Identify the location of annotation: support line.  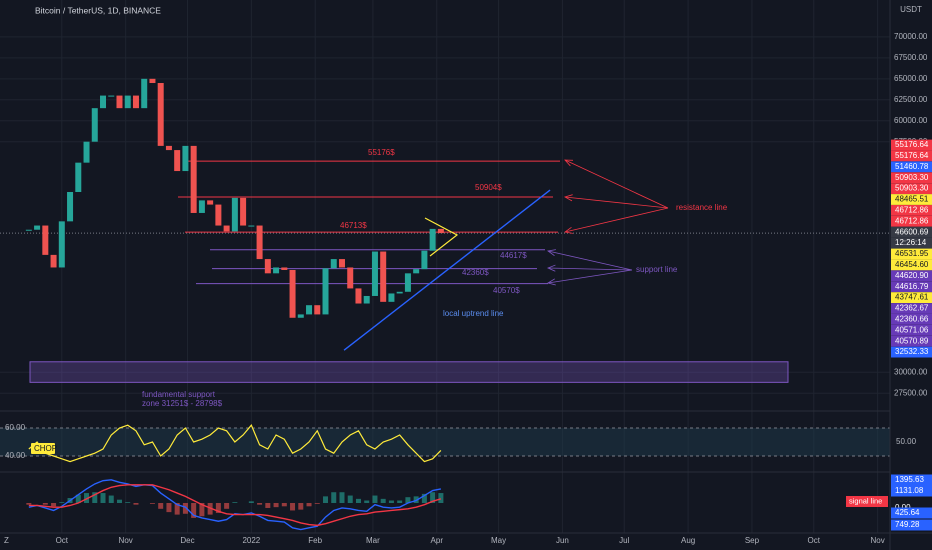
(657, 269).